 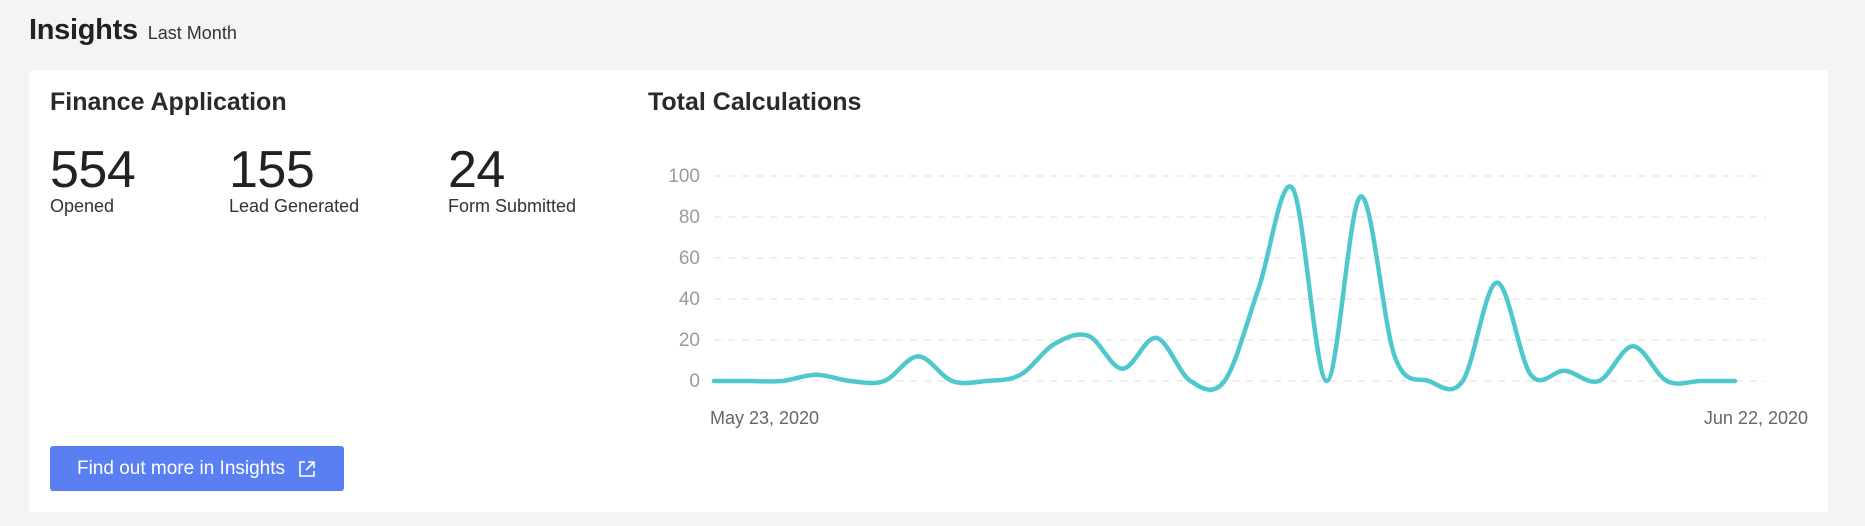 What do you see at coordinates (1755, 418) in the screenshot?
I see `x-axis-end-label: Jun 22, 2020` at bounding box center [1755, 418].